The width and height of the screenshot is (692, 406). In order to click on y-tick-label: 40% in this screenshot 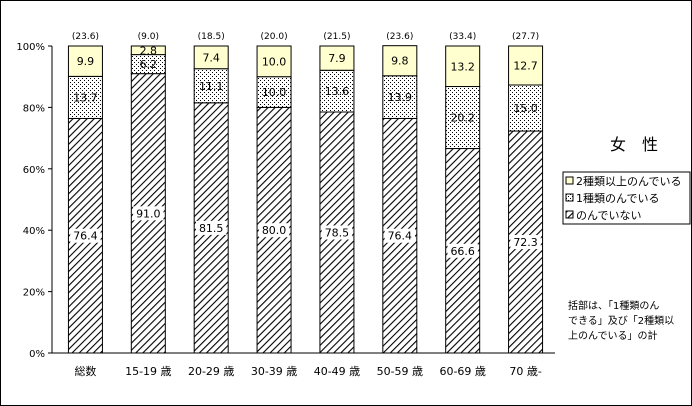, I will do `click(34, 231)`.